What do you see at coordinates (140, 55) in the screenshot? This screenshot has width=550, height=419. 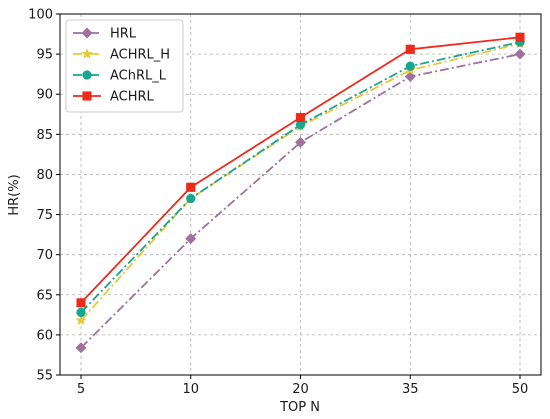 I see `legend-label: ACHRL_H` at bounding box center [140, 55].